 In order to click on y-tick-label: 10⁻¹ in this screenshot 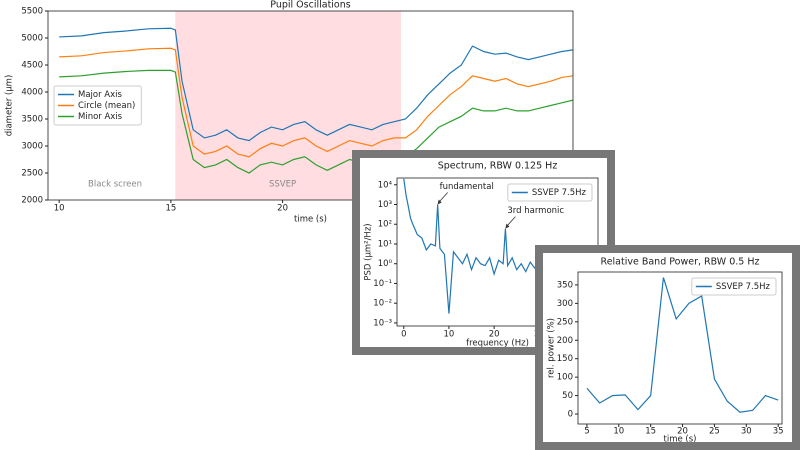, I will do `click(382, 284)`.